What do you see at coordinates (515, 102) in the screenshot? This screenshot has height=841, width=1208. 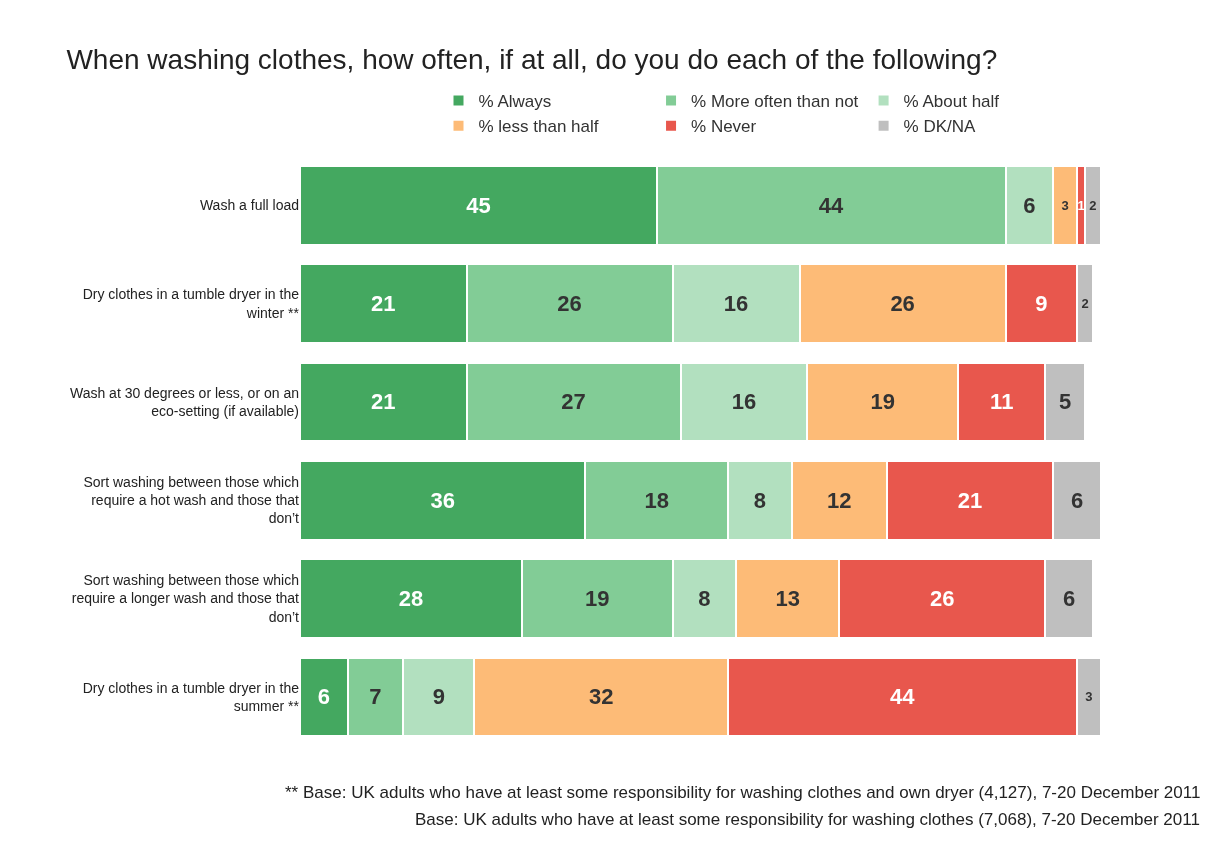 I see `legend-label: % Always` at bounding box center [515, 102].